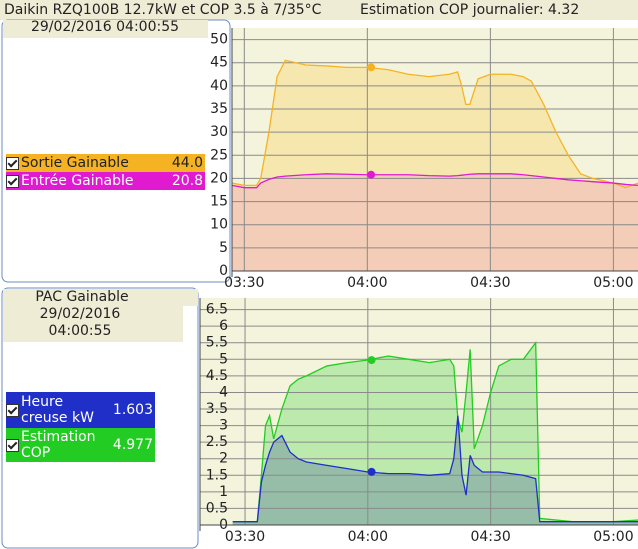 The image size is (638, 549). I want to click on y-tick-label: 35, so click(219, 109).